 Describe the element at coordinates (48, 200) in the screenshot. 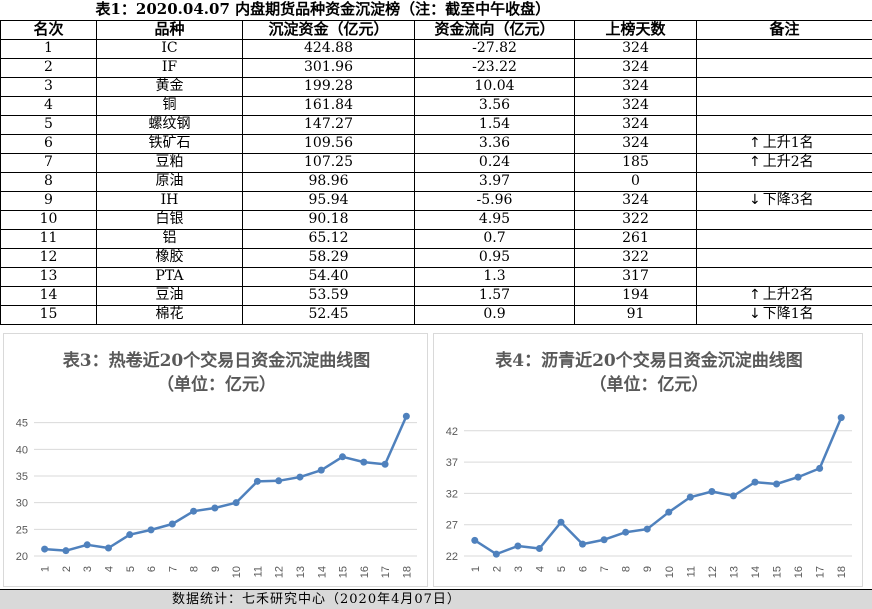

I see `cell-rank: 9` at that location.